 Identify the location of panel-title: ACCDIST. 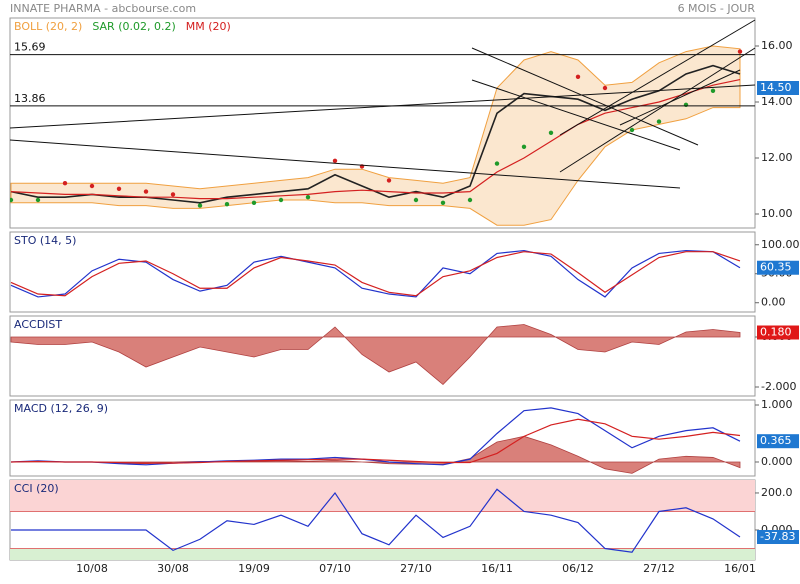
(38, 324).